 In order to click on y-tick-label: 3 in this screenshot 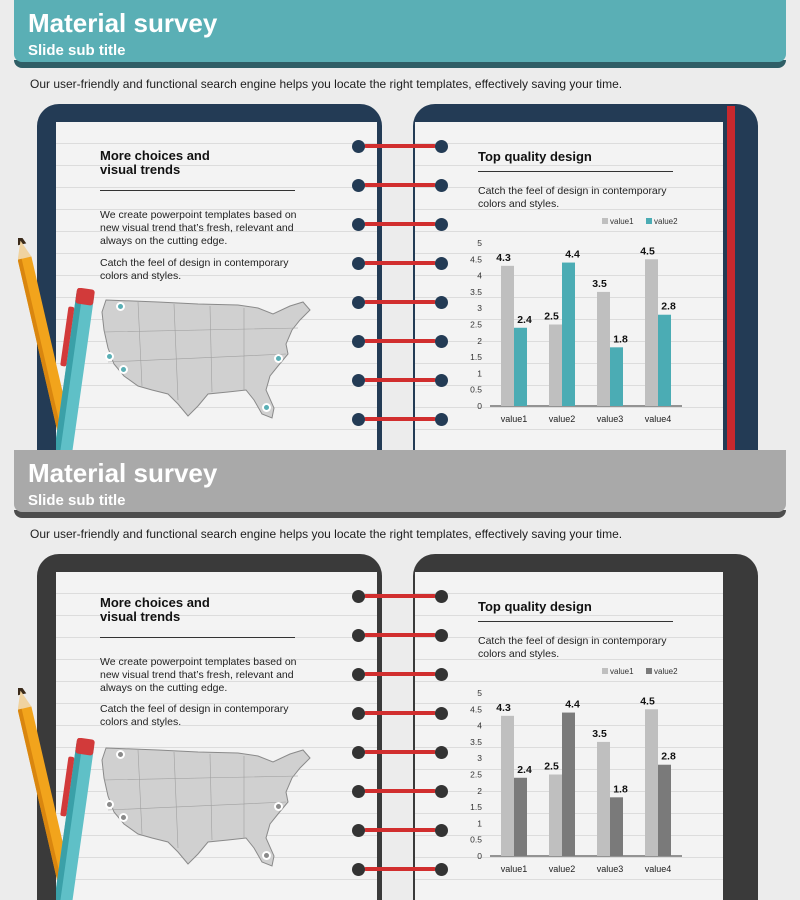, I will do `click(479, 308)`.